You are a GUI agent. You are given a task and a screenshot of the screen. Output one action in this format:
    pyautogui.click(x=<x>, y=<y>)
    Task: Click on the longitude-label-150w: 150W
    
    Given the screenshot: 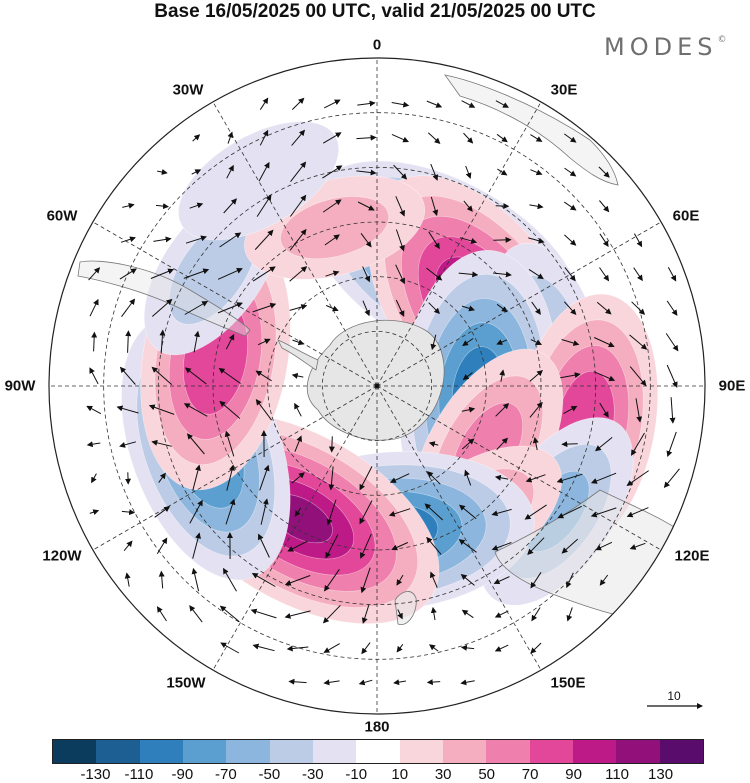 What is the action you would take?
    pyautogui.click(x=186, y=683)
    